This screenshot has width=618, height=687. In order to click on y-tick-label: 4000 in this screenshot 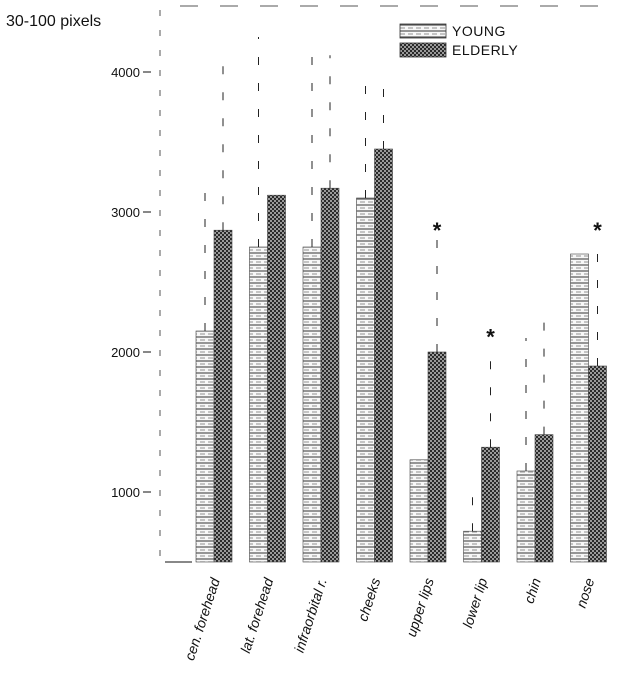, I will do `click(125, 72)`.